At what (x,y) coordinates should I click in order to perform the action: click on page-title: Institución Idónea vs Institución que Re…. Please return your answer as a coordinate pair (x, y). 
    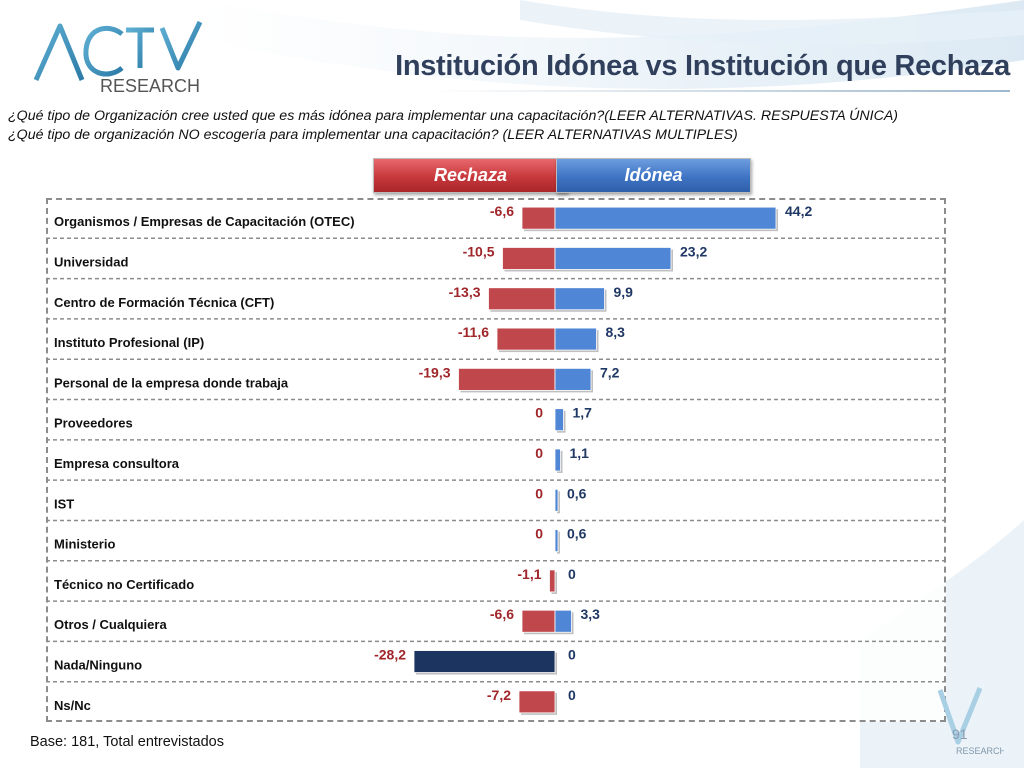
    Looking at the image, I should click on (702, 66).